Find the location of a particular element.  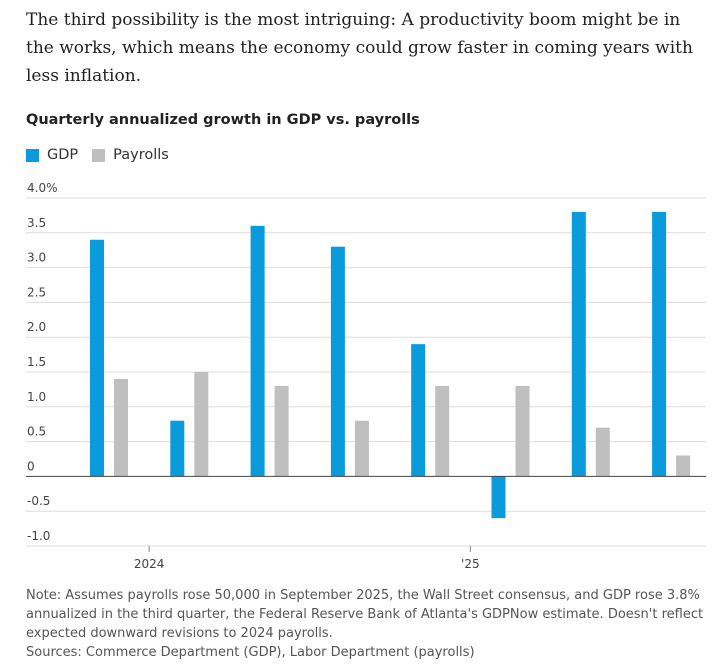

chart-legend: GDP Payrolls is located at coordinates (104, 155).